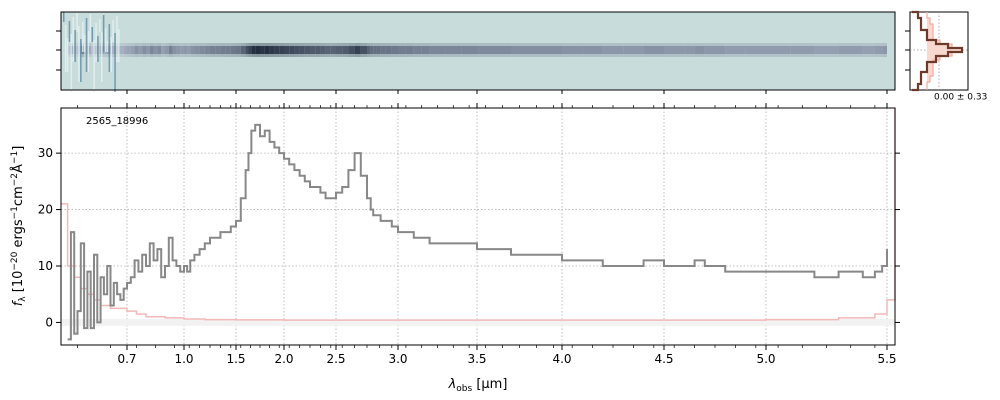 This screenshot has height=400, width=1000. I want to click on object-label: 2565_18996, so click(117, 121).